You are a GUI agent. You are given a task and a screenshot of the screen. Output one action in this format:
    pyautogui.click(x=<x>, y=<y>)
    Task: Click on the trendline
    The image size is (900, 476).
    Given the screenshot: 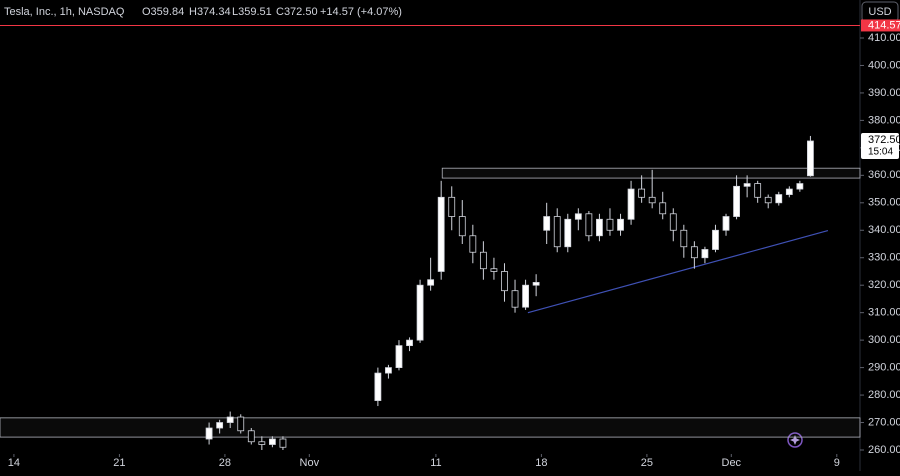 What is the action you would take?
    pyautogui.click(x=678, y=271)
    